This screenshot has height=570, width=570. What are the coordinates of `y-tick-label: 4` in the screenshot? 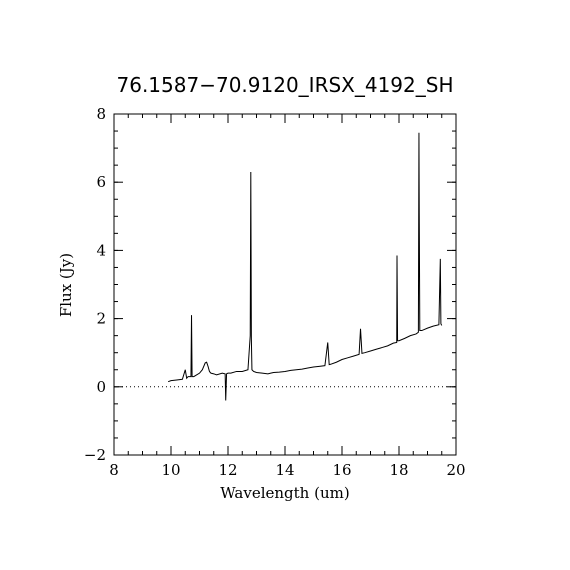 It's located at (101, 250).